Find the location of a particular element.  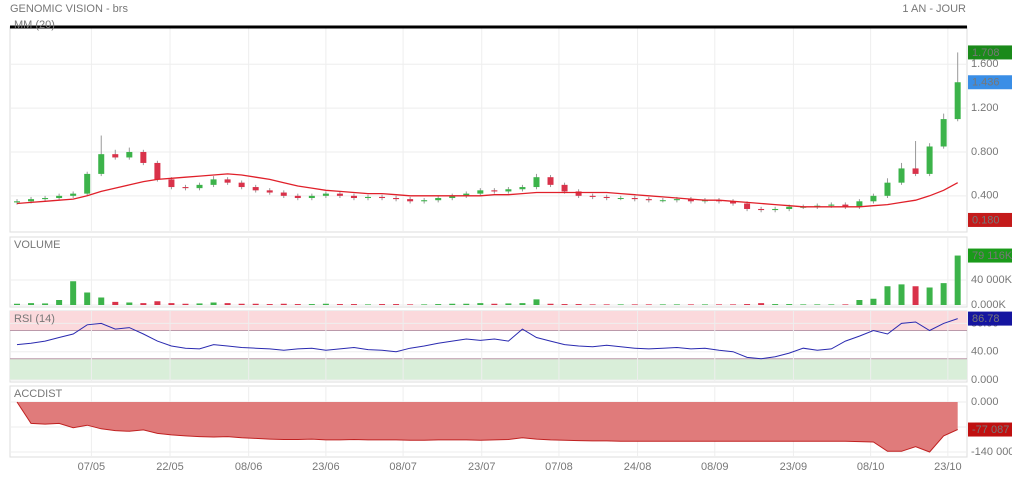

panel-frame is located at coordinates (488, 272).